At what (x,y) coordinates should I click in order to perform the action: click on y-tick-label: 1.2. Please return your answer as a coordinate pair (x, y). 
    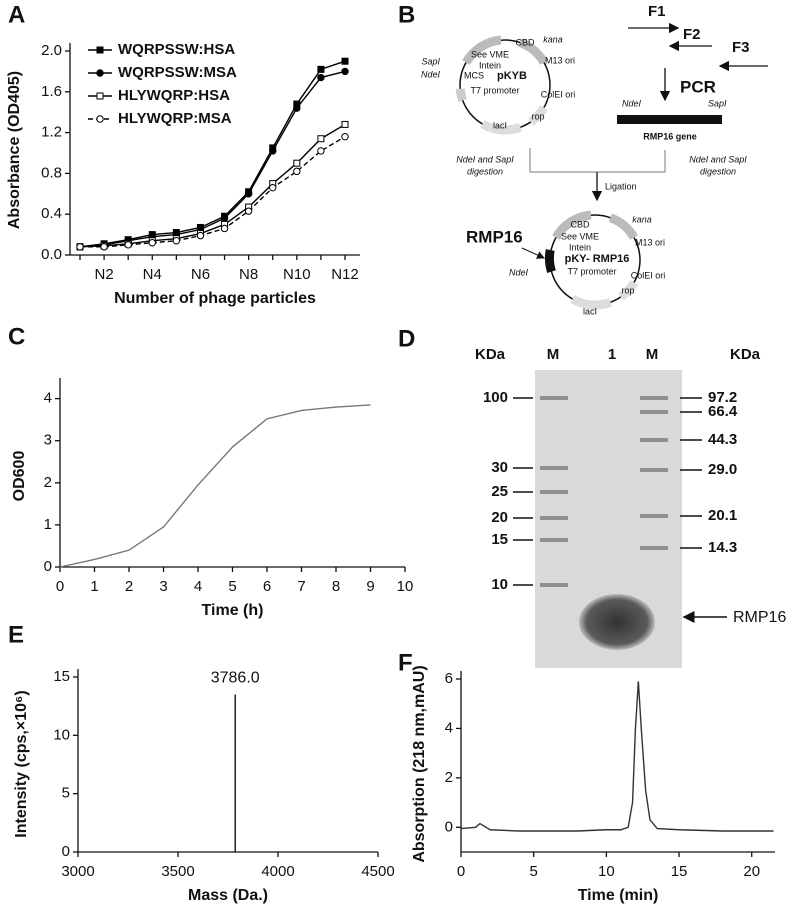
    Looking at the image, I should click on (51, 132).